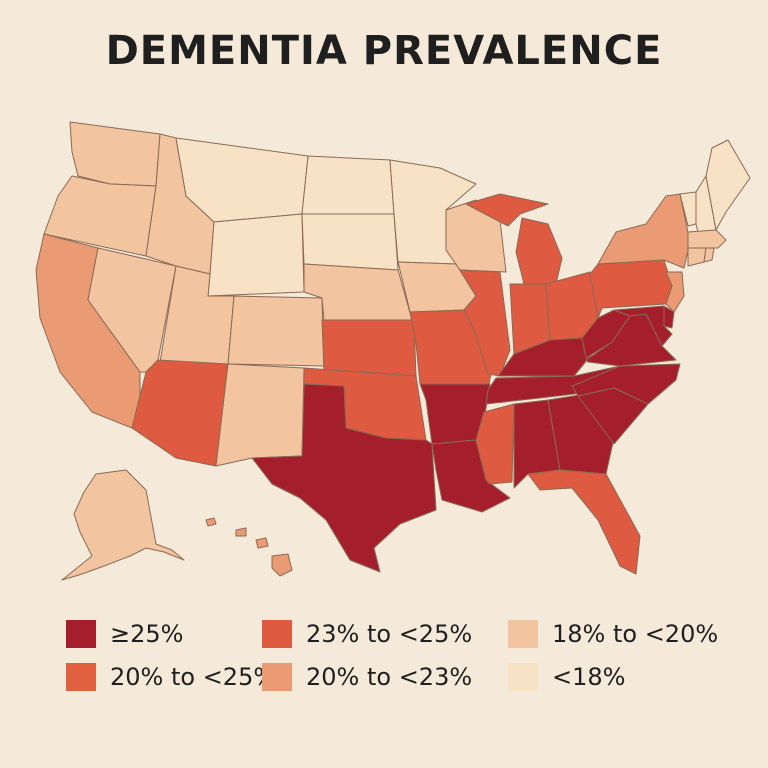 The height and width of the screenshot is (768, 768). What do you see at coordinates (276, 331) in the screenshot?
I see `state-CO` at bounding box center [276, 331].